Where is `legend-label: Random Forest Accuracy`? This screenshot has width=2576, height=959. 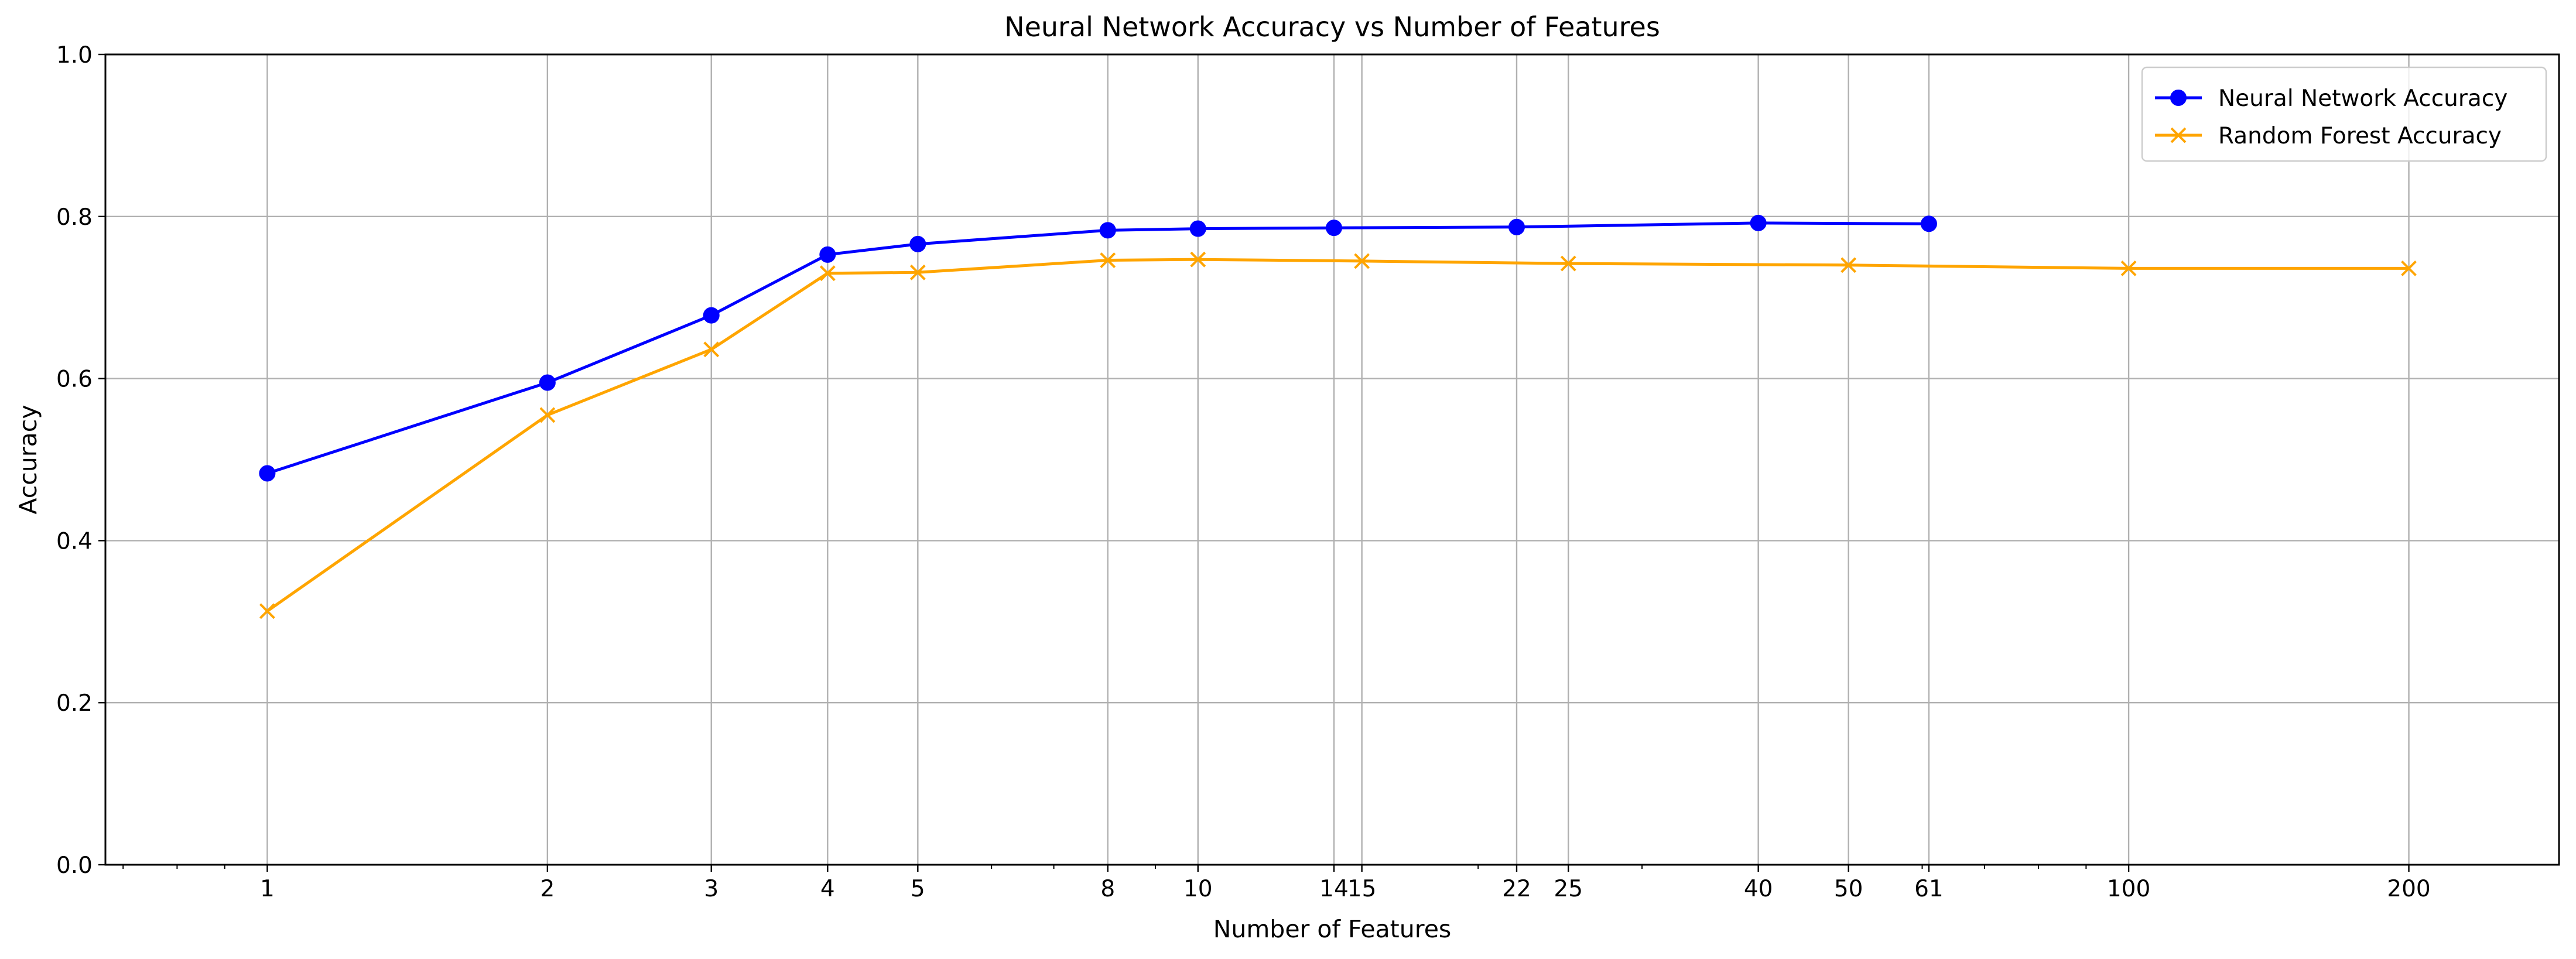
legend-label: Random Forest Accuracy is located at coordinates (2360, 136).